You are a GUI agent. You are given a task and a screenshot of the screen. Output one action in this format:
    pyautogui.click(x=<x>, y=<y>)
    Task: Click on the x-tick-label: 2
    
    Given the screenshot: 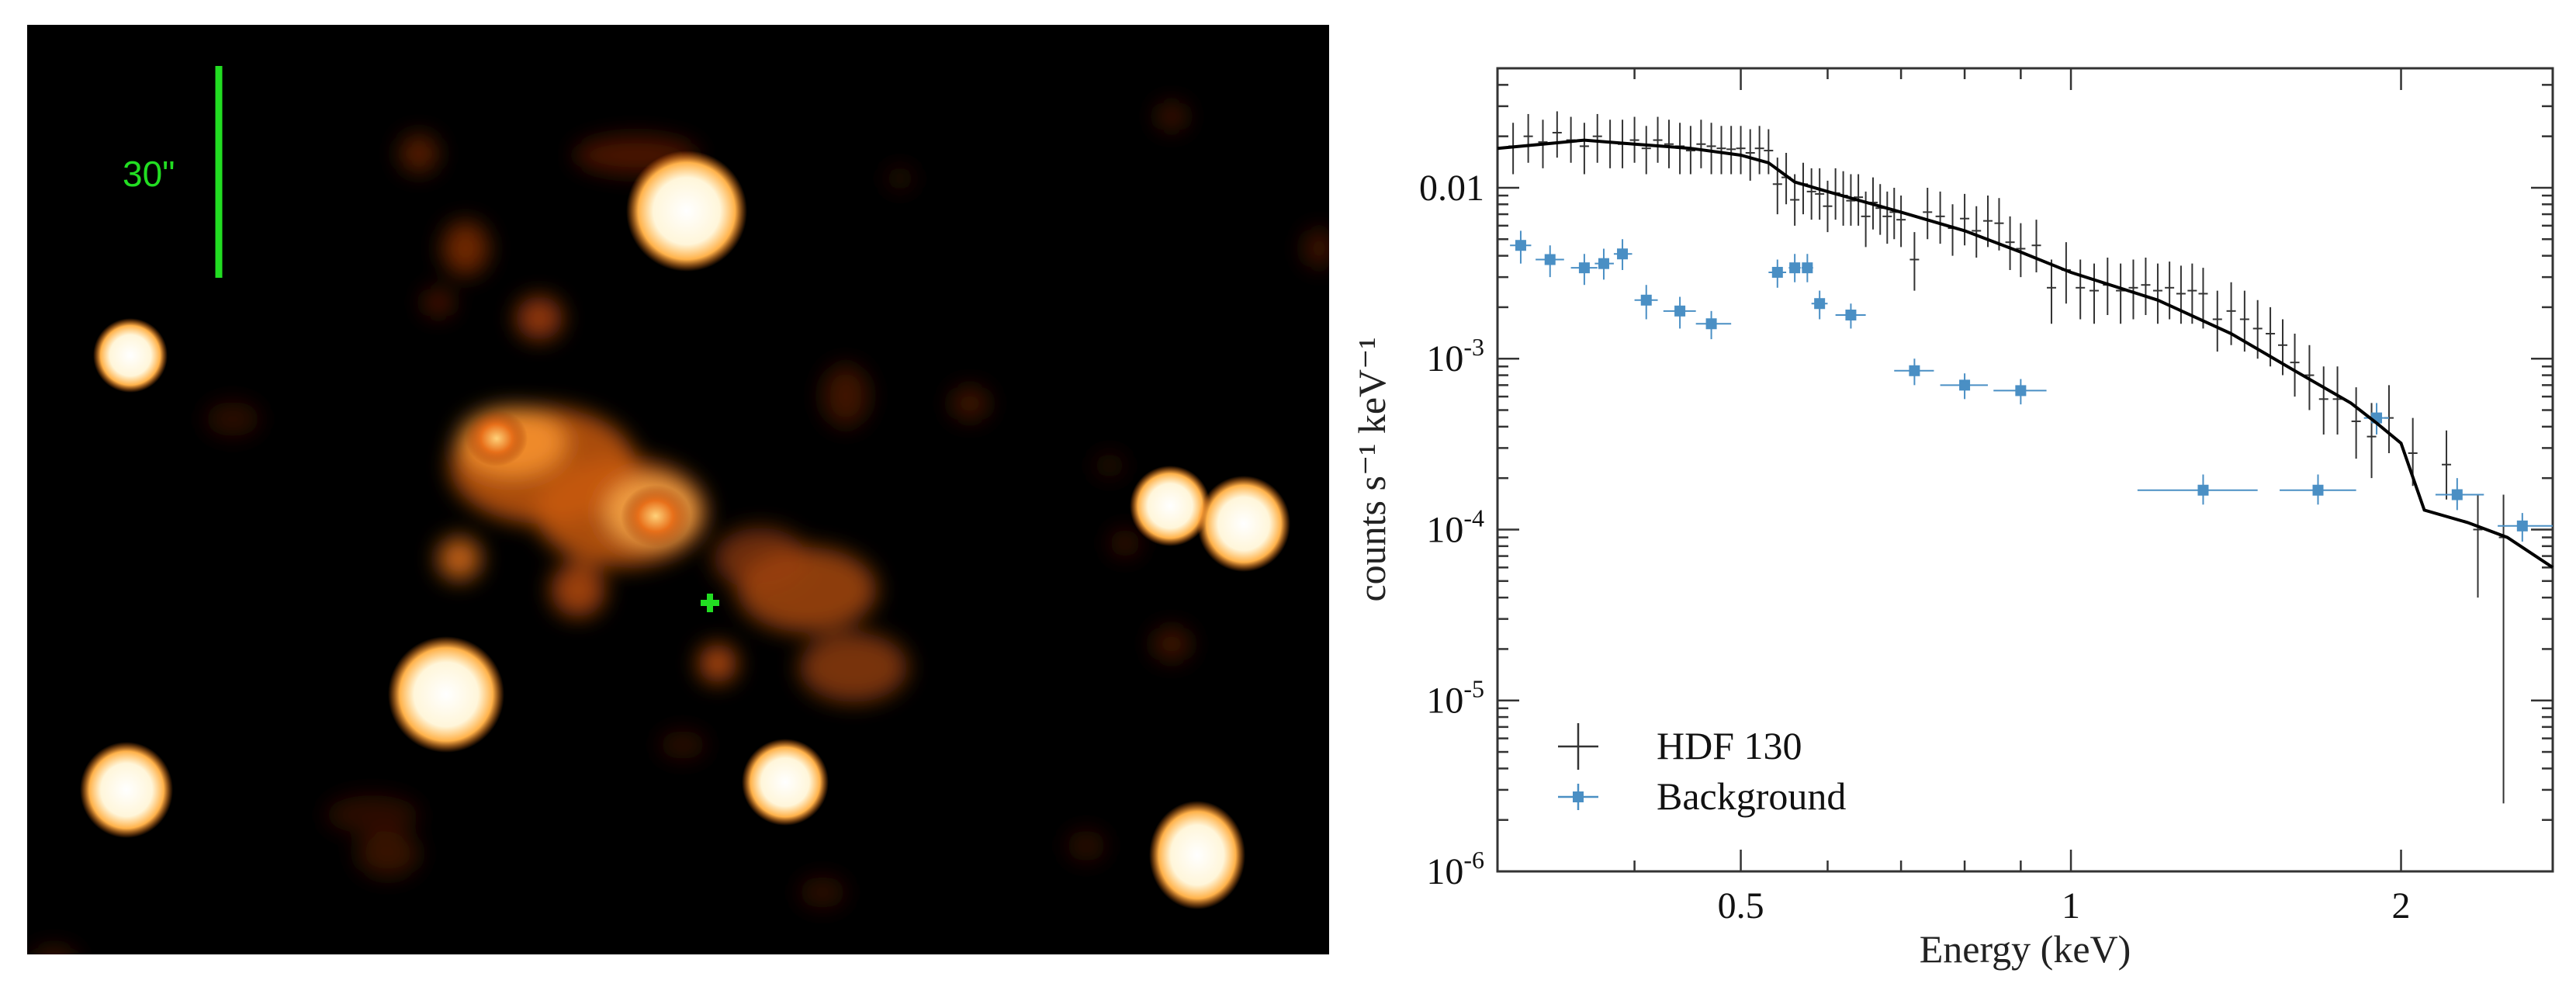 What is the action you would take?
    pyautogui.click(x=2401, y=905)
    